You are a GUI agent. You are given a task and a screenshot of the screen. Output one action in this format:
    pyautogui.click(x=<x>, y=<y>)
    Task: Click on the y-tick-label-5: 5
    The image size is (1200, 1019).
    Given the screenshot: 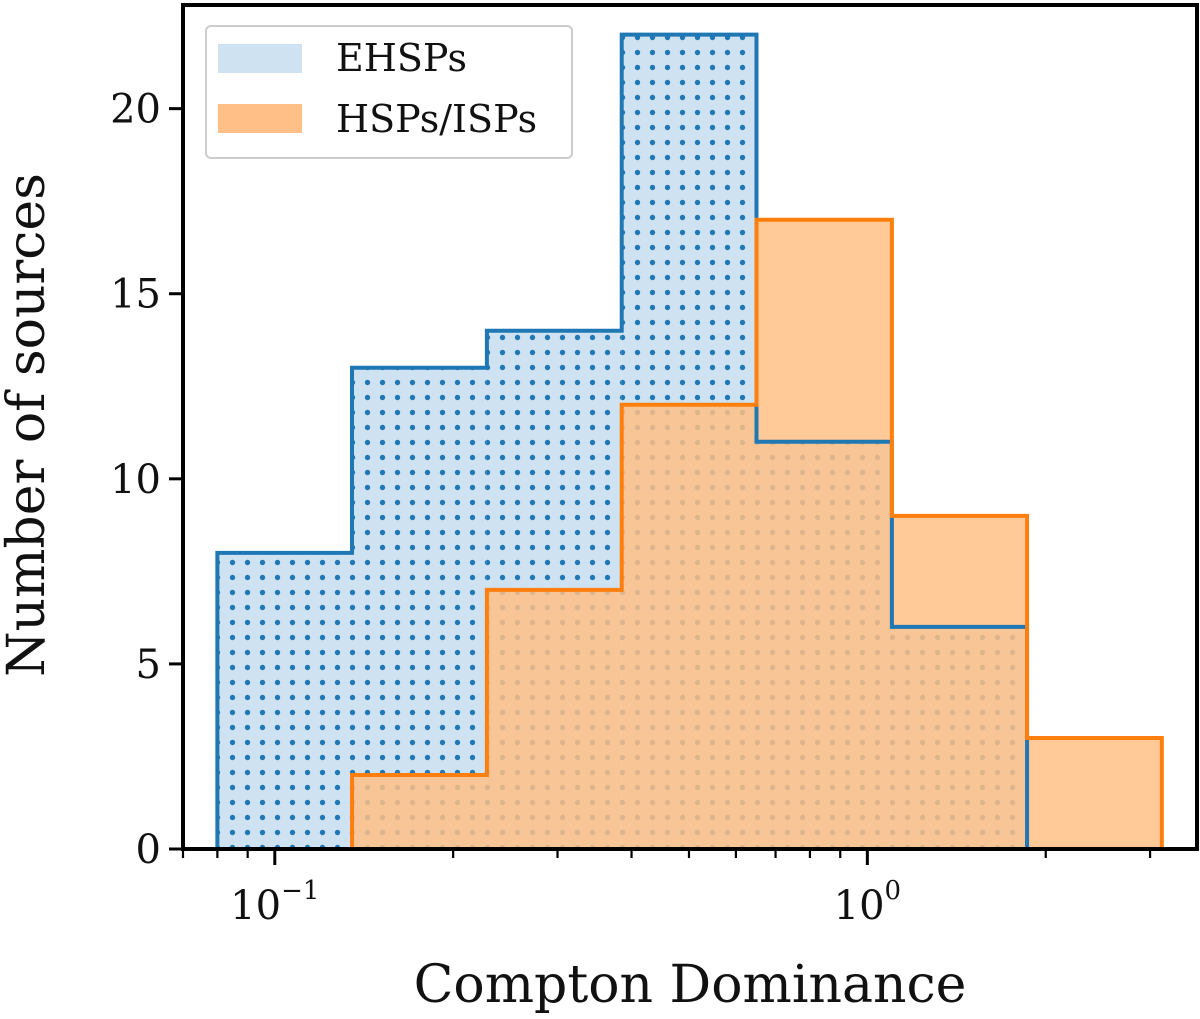 What is the action you would take?
    pyautogui.click(x=148, y=665)
    